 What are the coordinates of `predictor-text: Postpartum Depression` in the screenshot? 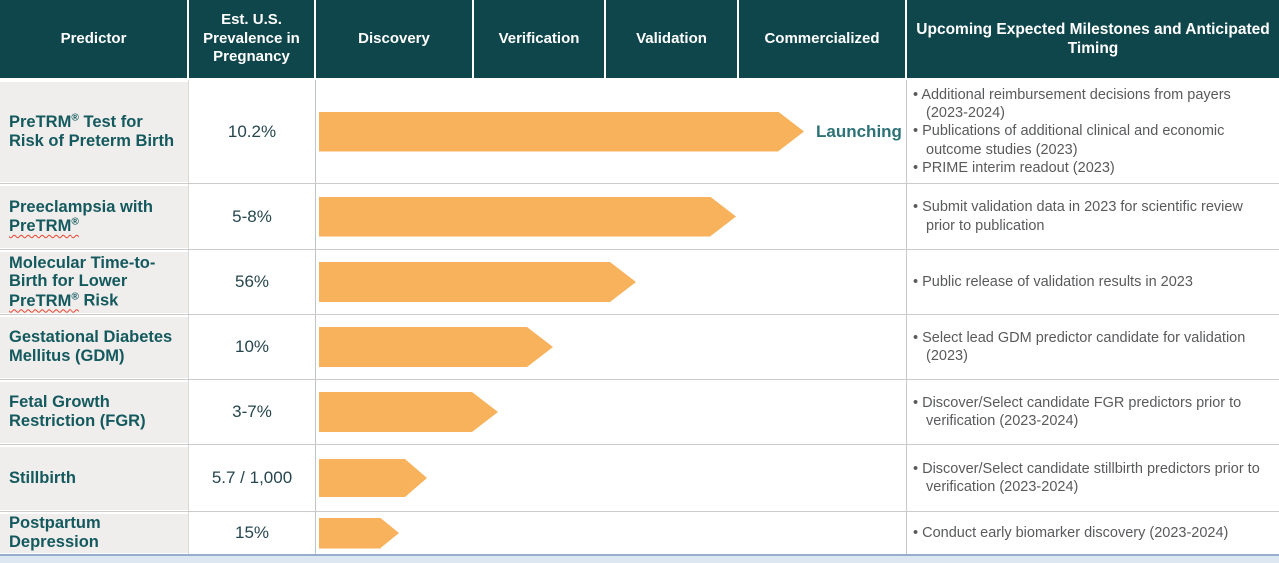 It's located at (55, 532).